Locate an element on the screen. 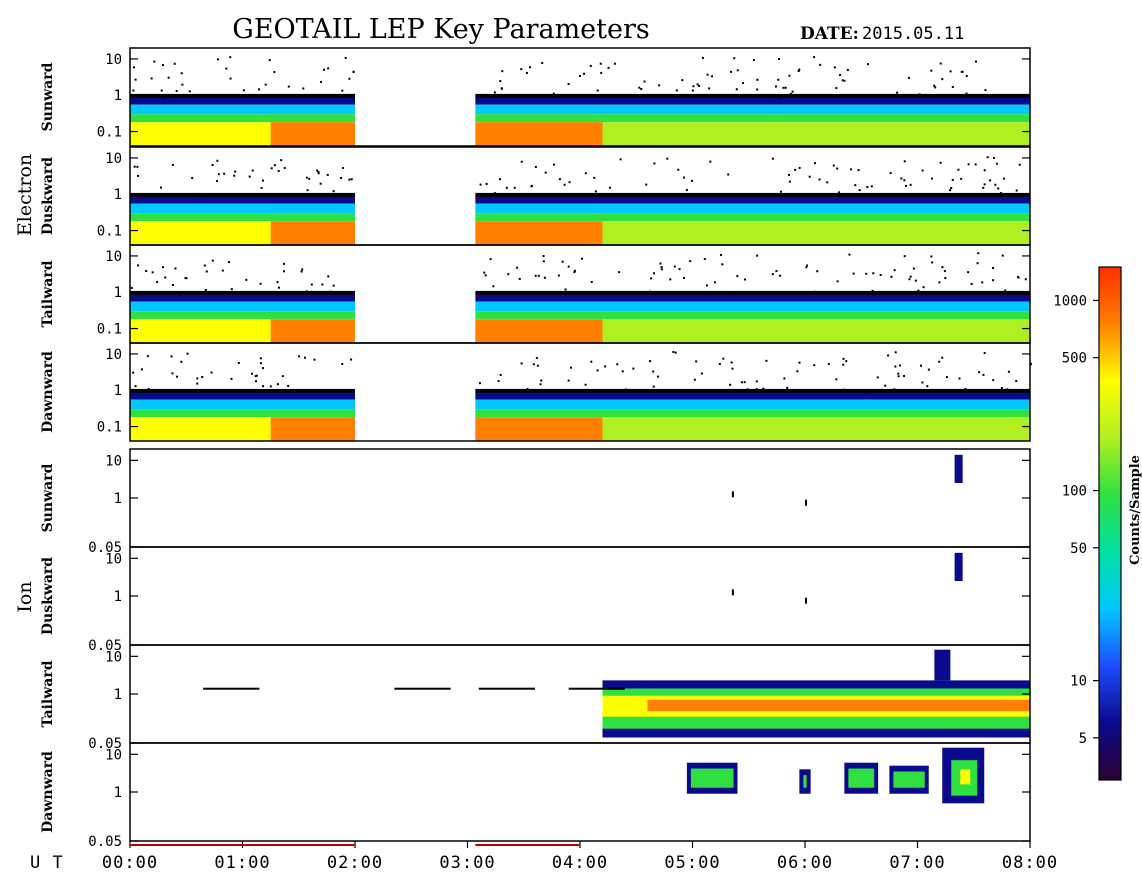  ion-burst is located at coordinates (942, 665).